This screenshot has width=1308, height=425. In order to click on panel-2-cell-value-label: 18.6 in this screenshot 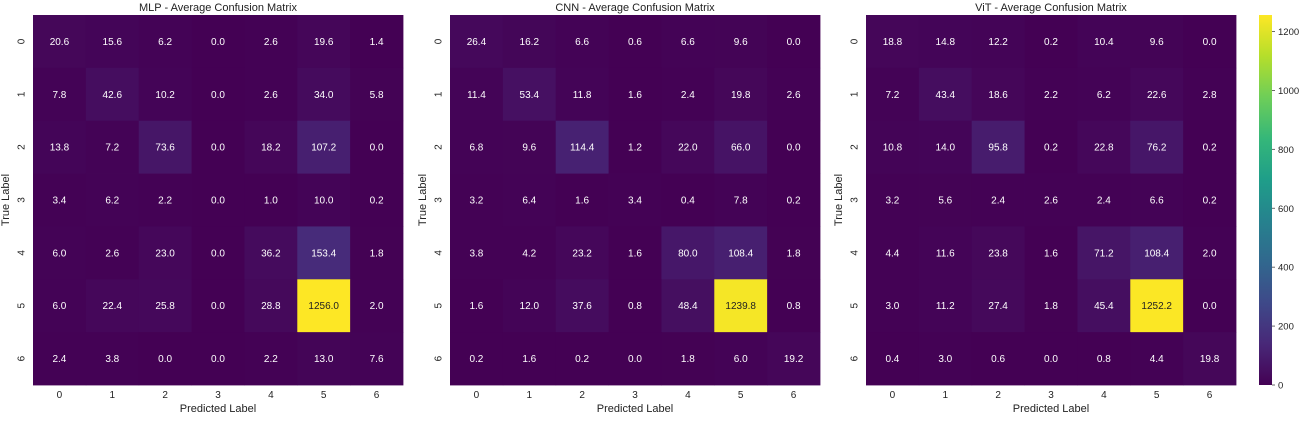, I will do `click(998, 95)`.